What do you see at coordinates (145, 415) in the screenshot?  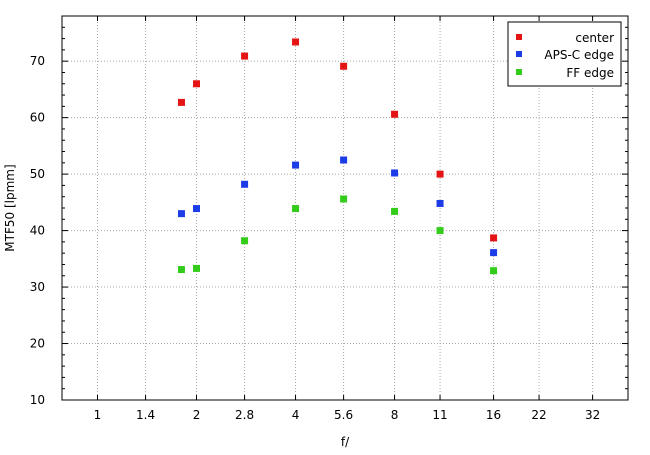 I see `x-tick-label: 1.4` at bounding box center [145, 415].